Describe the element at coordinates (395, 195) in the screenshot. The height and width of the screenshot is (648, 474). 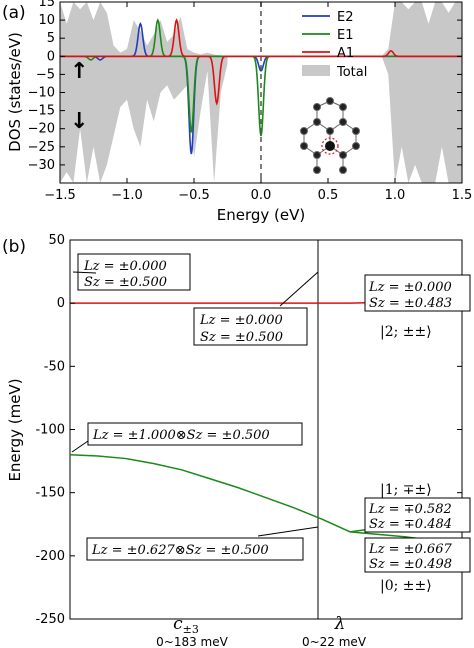
I see `x-tick-label-a: 1.0` at that location.